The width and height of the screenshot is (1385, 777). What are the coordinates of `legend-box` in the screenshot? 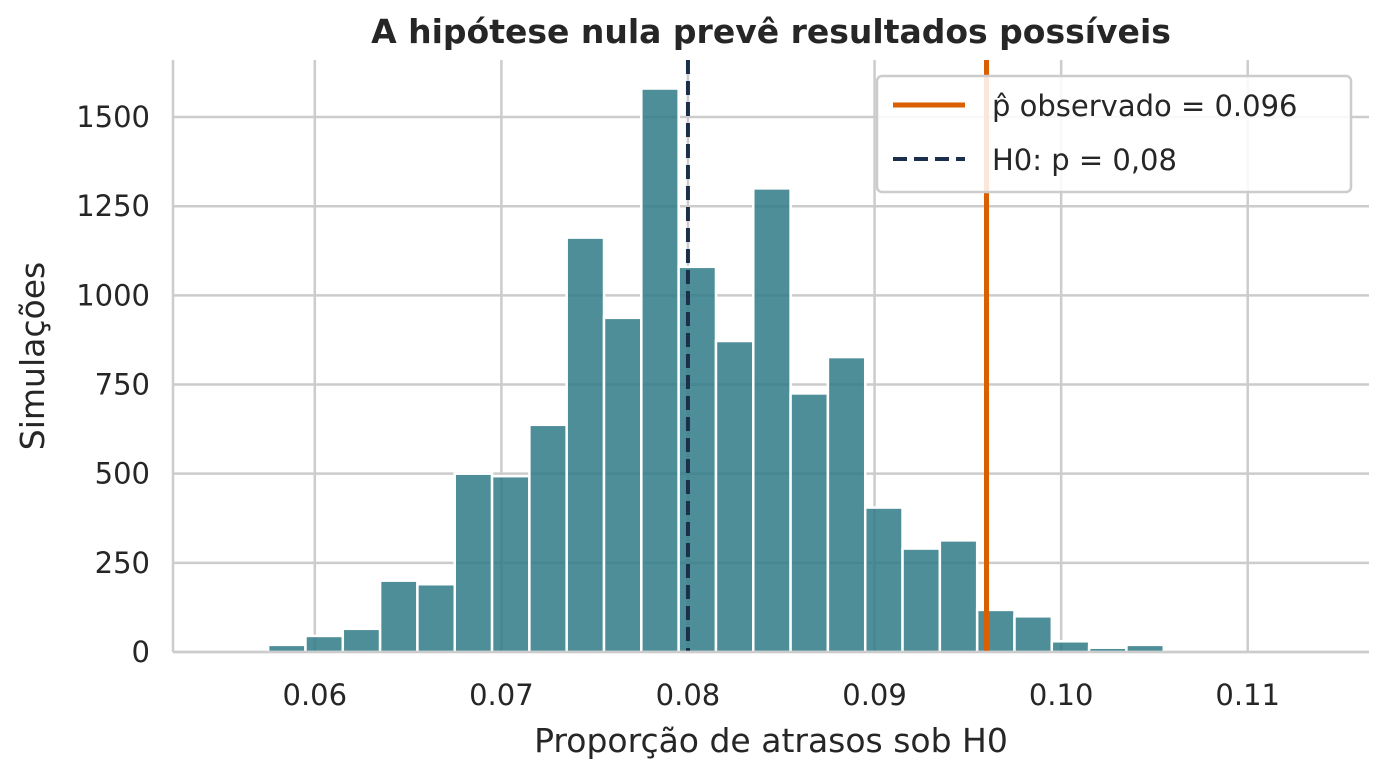 It's located at (1114, 134).